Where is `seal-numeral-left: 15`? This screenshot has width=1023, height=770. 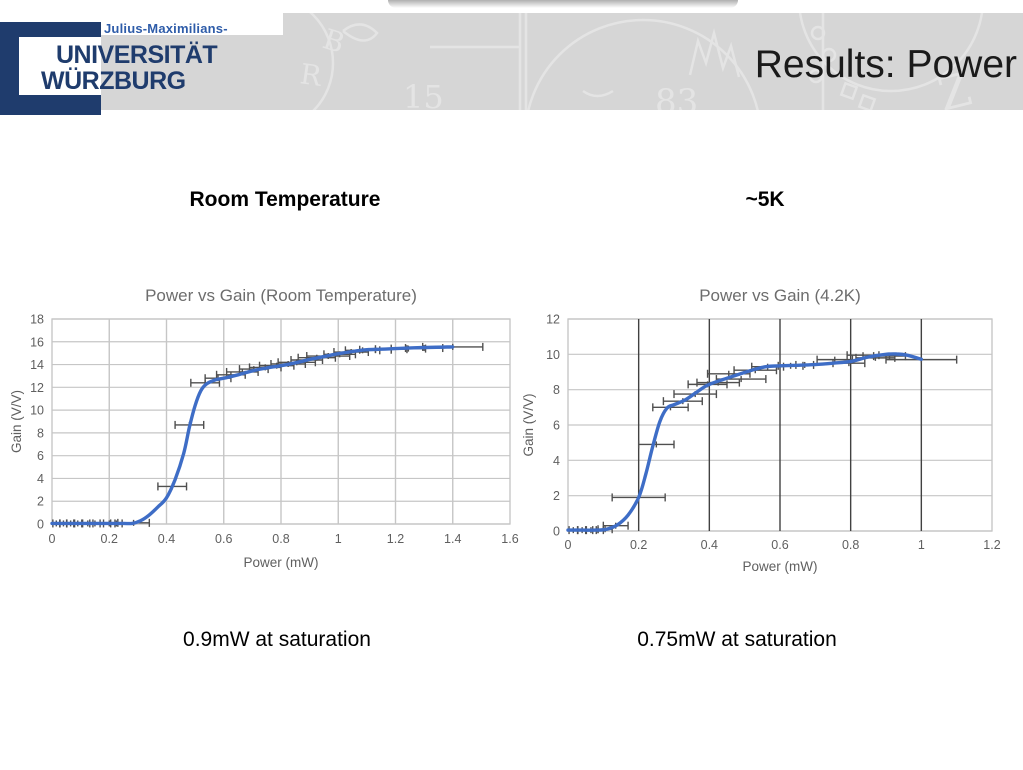
seal-numeral-left: 15 is located at coordinates (423, 94).